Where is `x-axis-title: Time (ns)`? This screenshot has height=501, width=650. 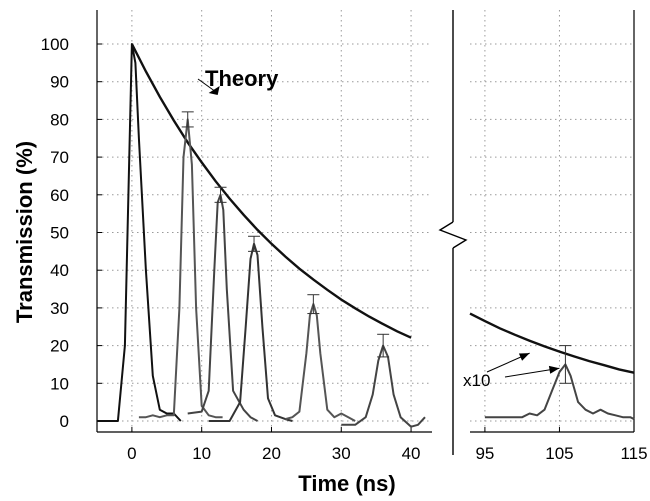 x-axis-title: Time (ns) is located at coordinates (346, 483).